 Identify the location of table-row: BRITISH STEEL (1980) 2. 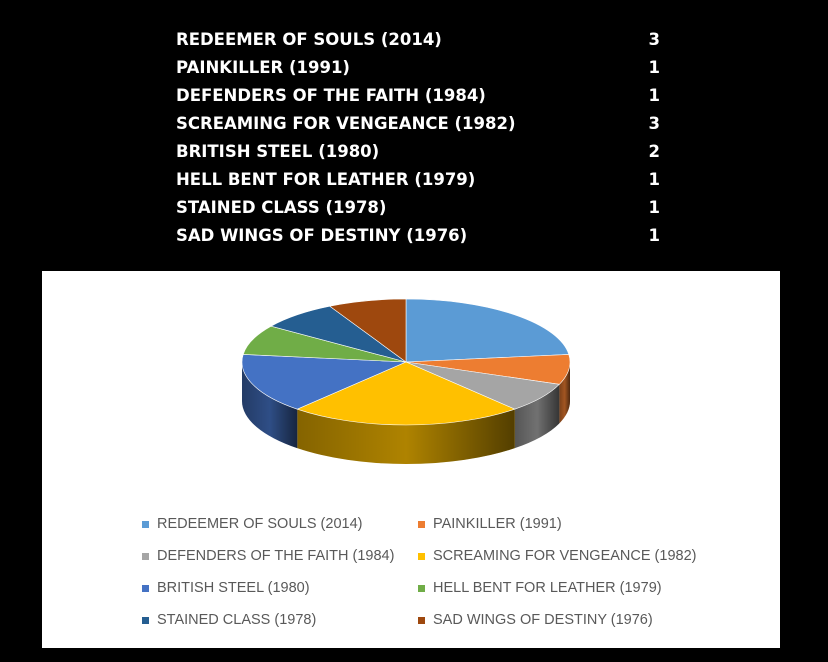
(421, 152).